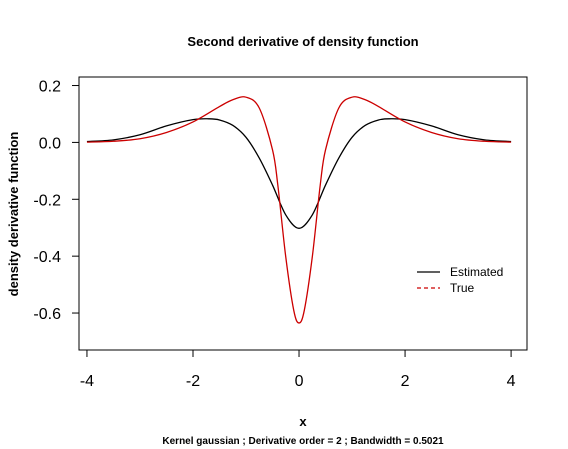 The image size is (568, 449). What do you see at coordinates (511, 381) in the screenshot?
I see `x-tick-label: 4` at bounding box center [511, 381].